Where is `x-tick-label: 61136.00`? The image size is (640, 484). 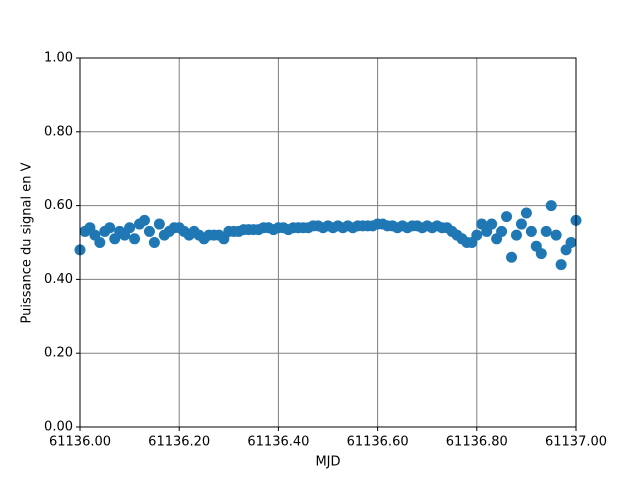 x-tick-label: 61136.00 is located at coordinates (80, 442).